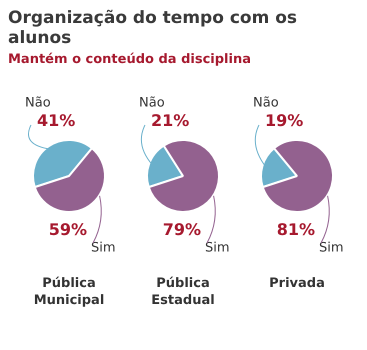 The height and width of the screenshot is (350, 367). I want to click on data-label: 59%, so click(67, 230).